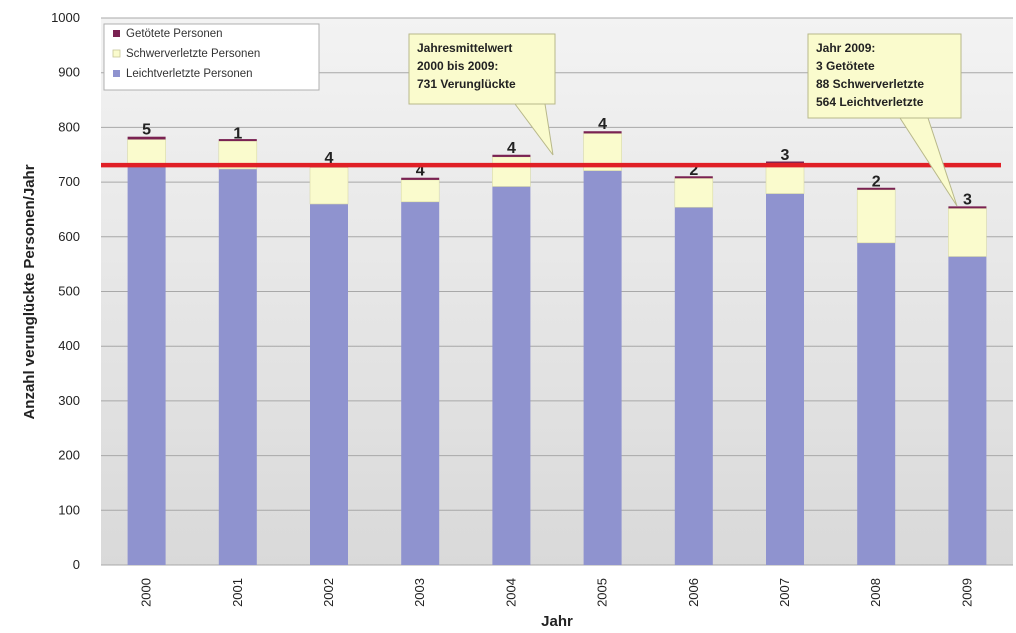 This screenshot has width=1016, height=633. Describe the element at coordinates (466, 84) in the screenshot. I see `callout-line: 731 Verunglückte` at that location.